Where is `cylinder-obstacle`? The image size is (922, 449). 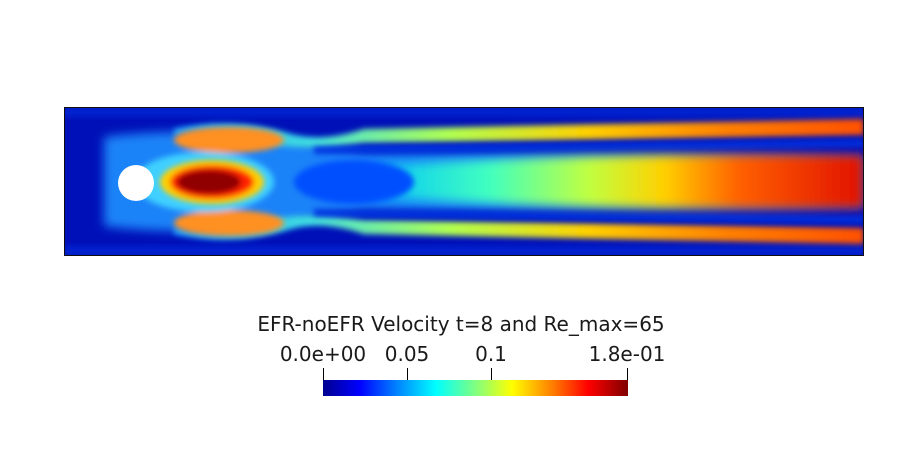
cylinder-obstacle is located at coordinates (136, 183).